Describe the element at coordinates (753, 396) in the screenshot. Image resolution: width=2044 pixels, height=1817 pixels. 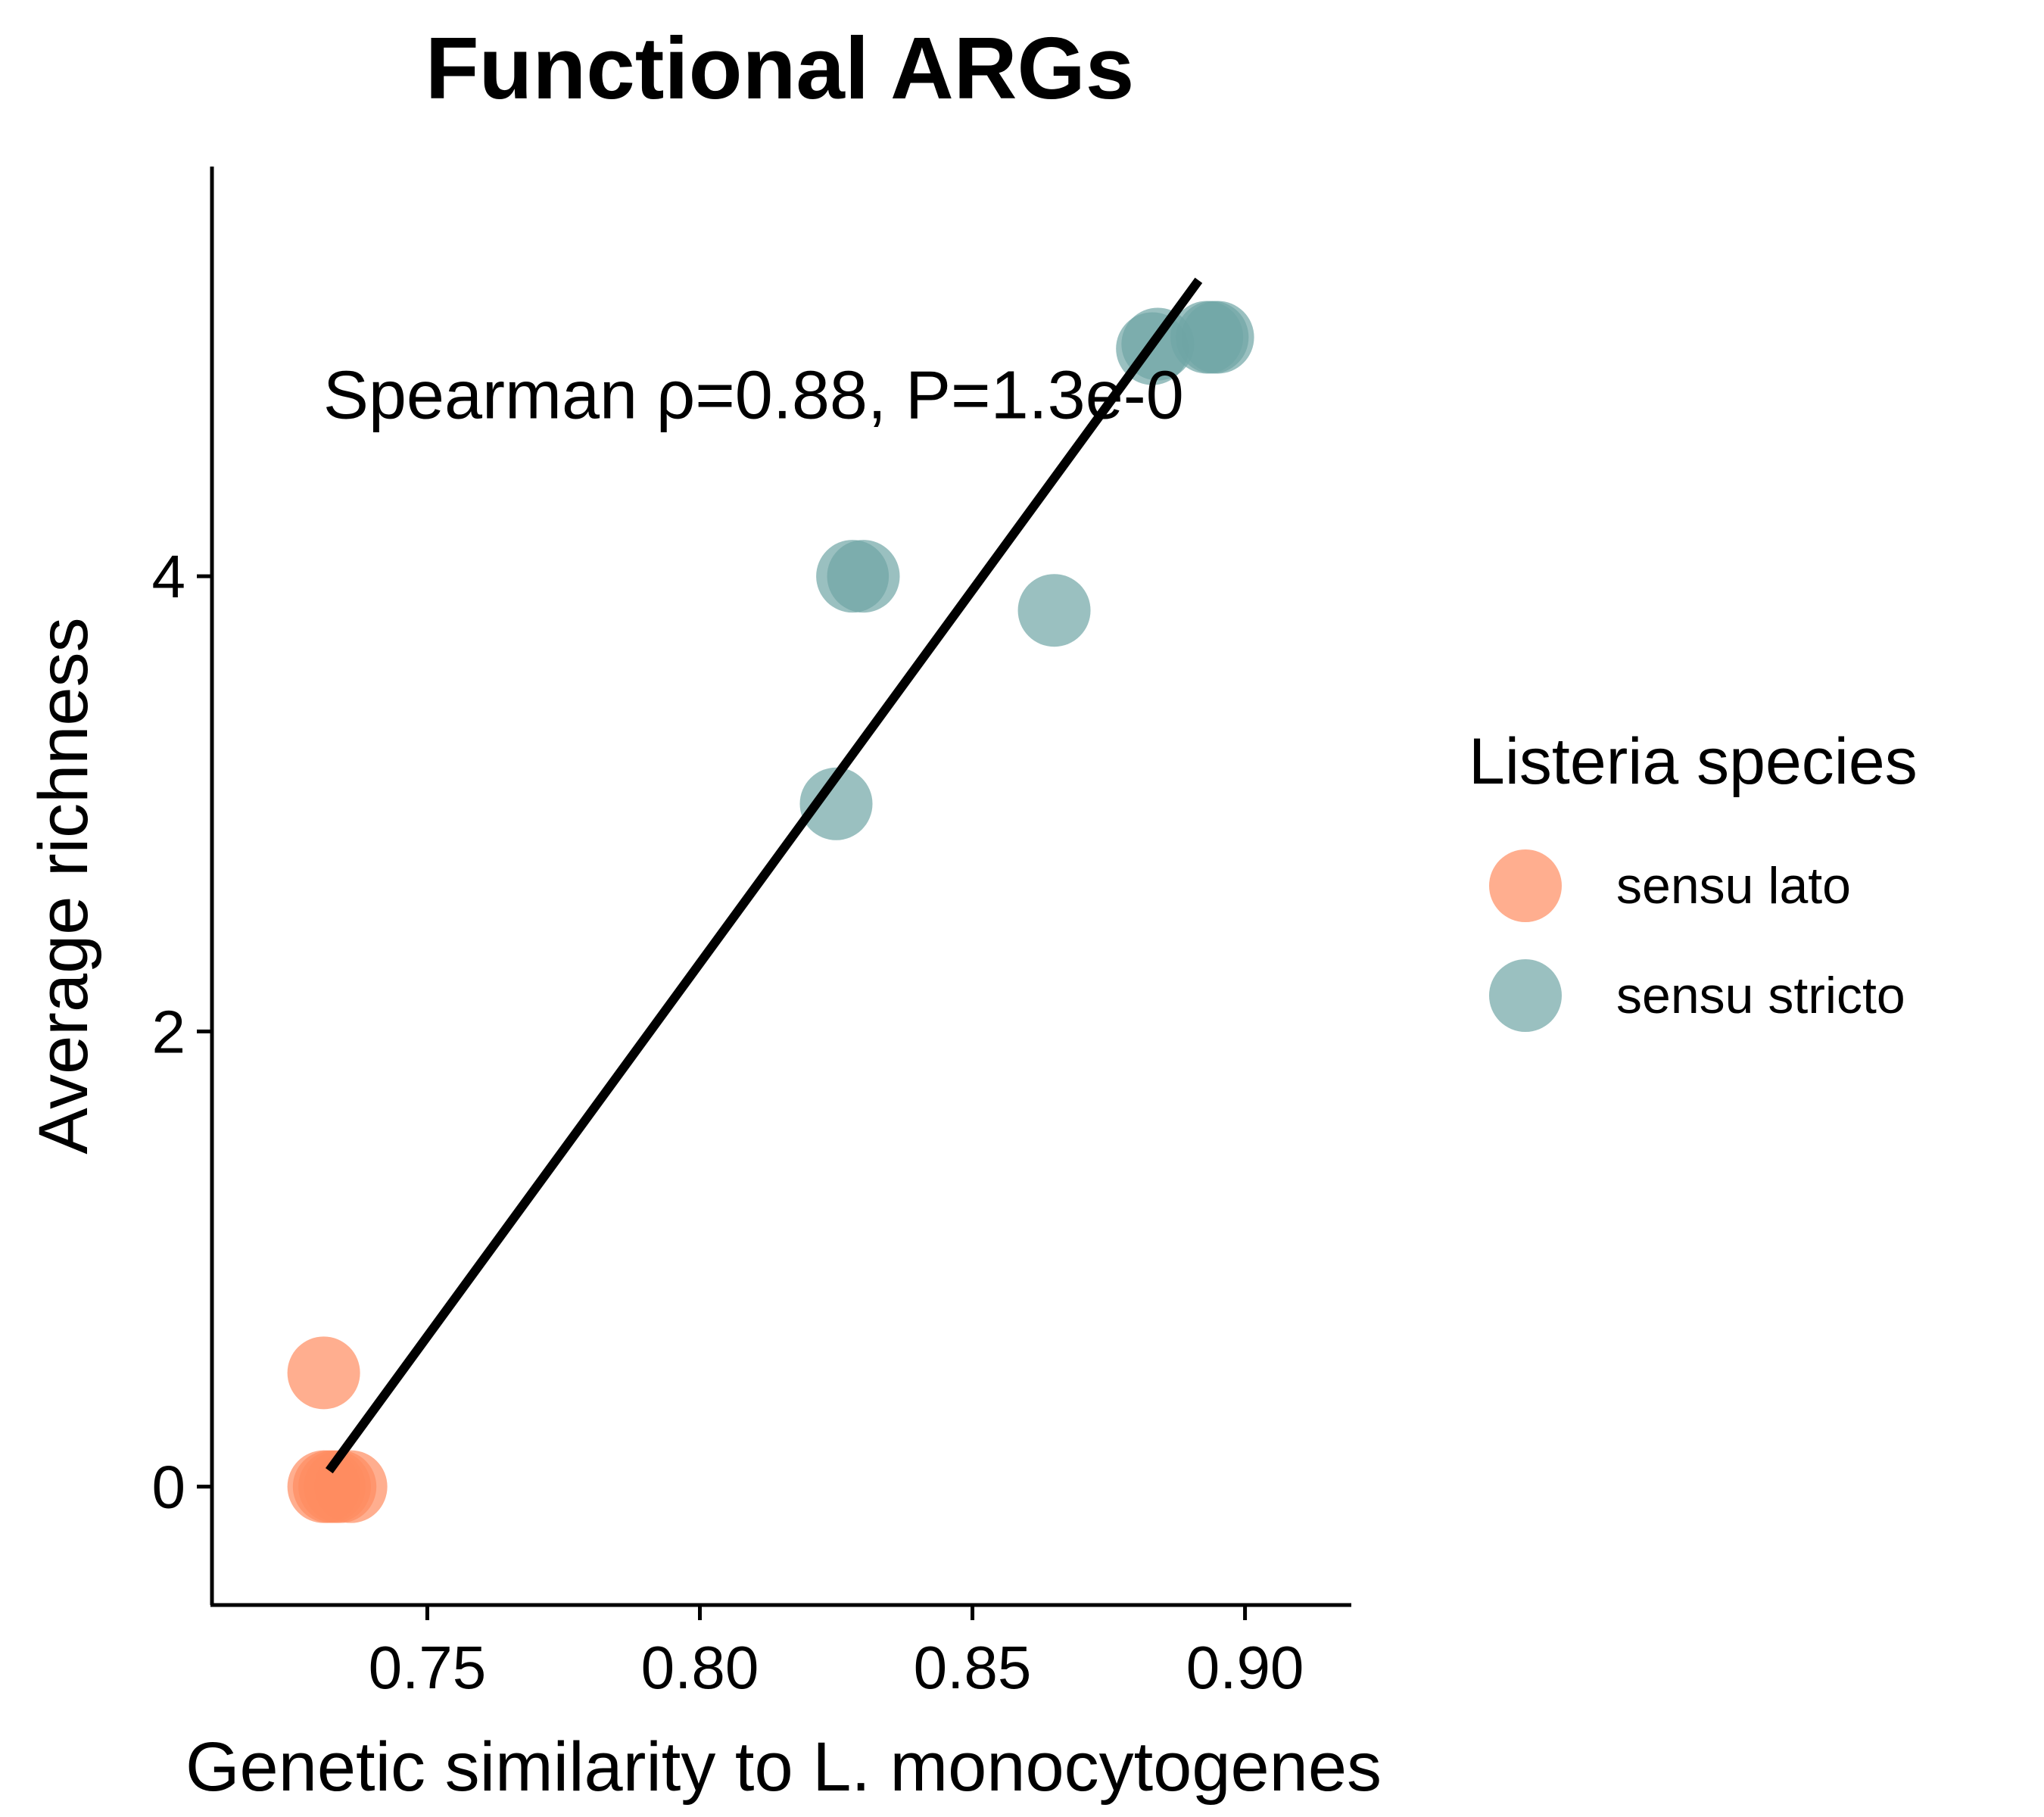
I see `correlation-annotation: Spearman ρ=0.88, P=1.3e-0` at that location.